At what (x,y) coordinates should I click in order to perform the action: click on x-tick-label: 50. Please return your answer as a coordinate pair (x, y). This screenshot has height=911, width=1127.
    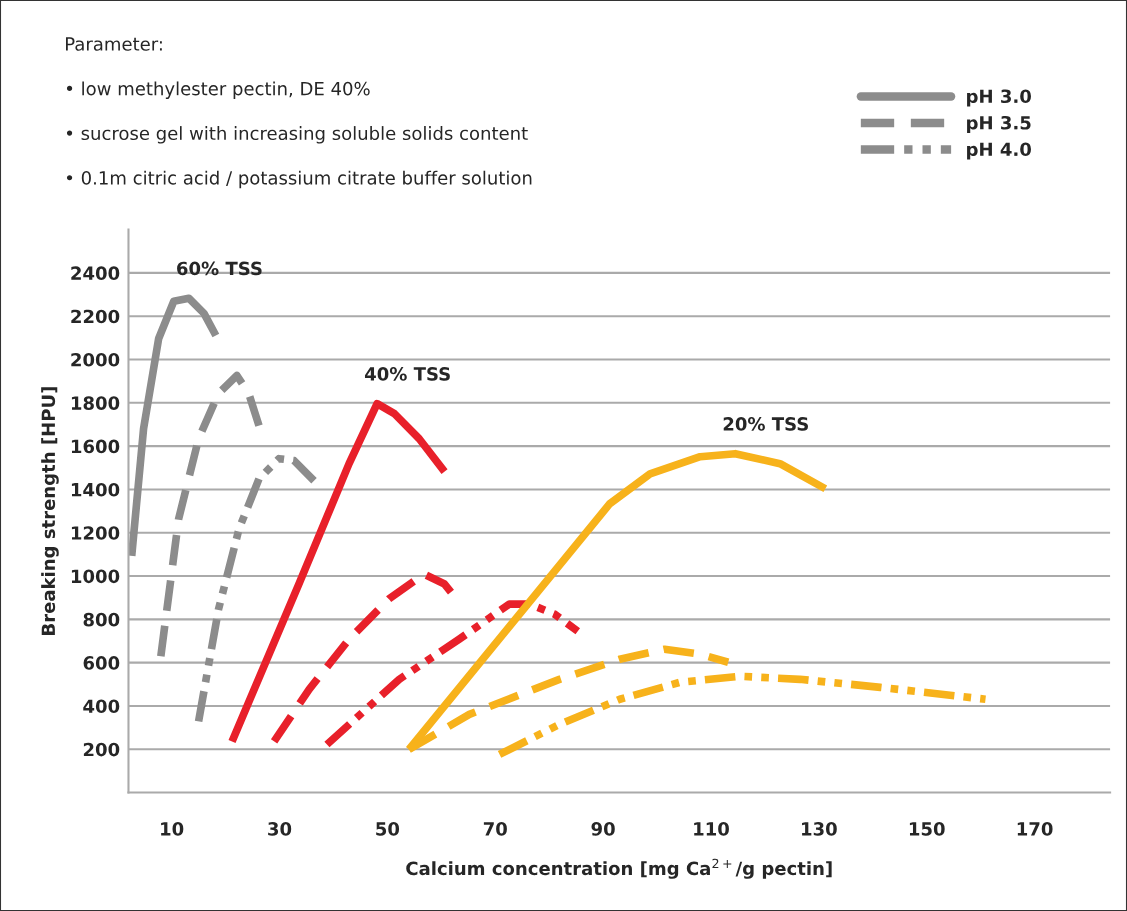
    Looking at the image, I should click on (388, 829).